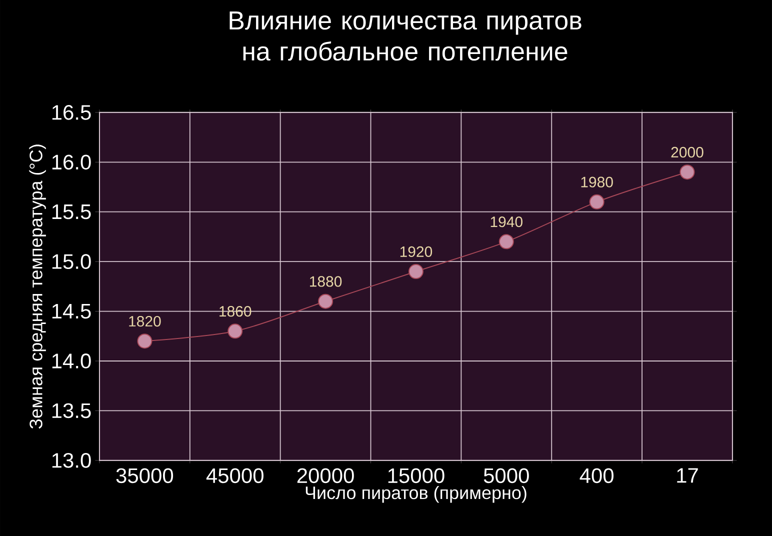  I want to click on y-tick-label: 15.0, so click(71, 261).